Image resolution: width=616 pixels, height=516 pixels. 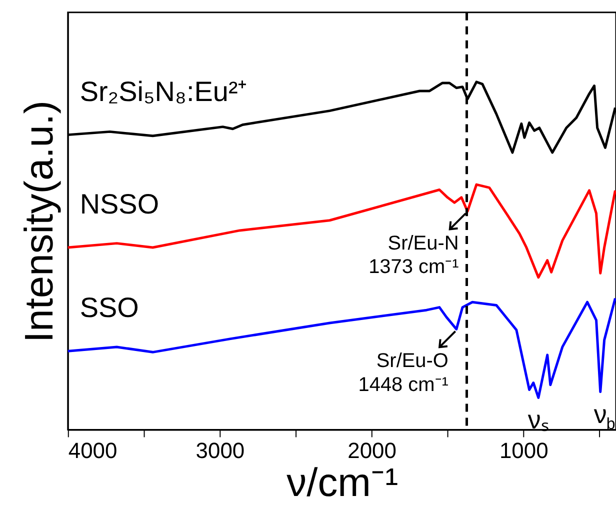 What do you see at coordinates (163, 91) in the screenshot?
I see `series-label: Sr₂Si₅N₈:Eu²⁺` at bounding box center [163, 91].